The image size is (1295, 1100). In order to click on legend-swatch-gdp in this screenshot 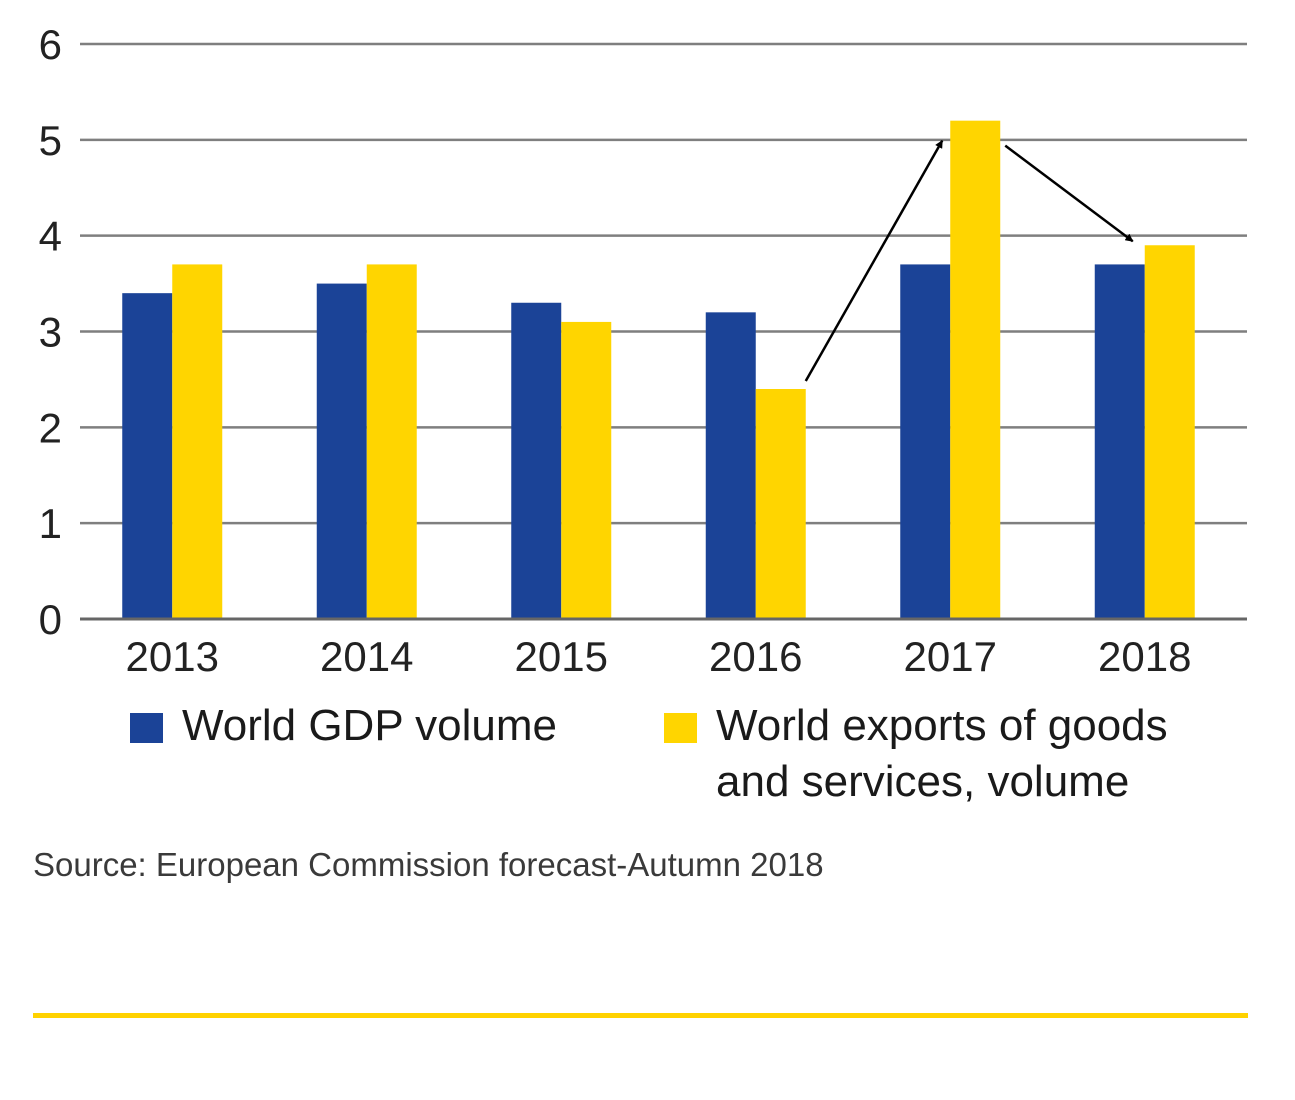, I will do `click(146, 728)`.